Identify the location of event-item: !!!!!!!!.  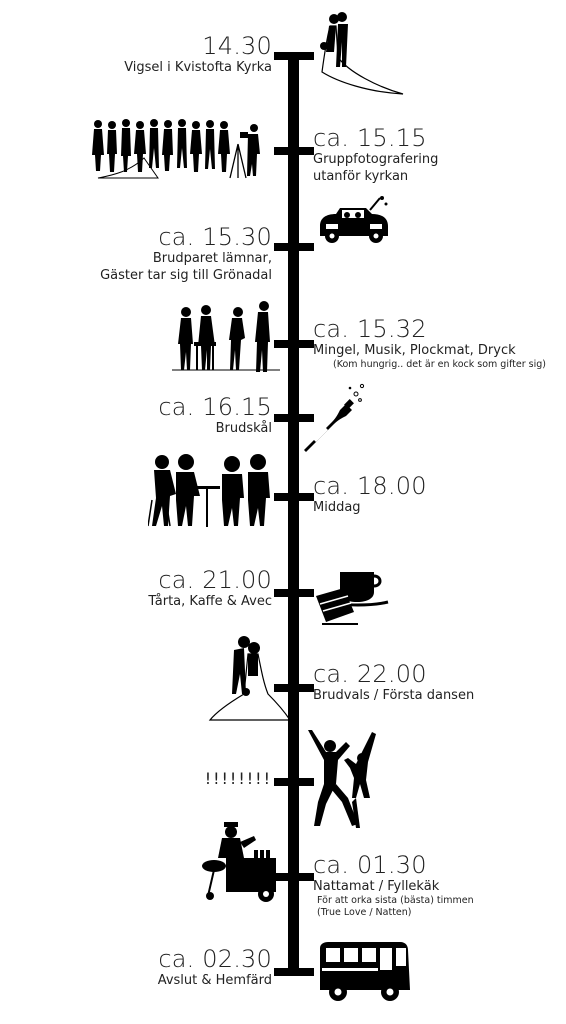
(141, 778).